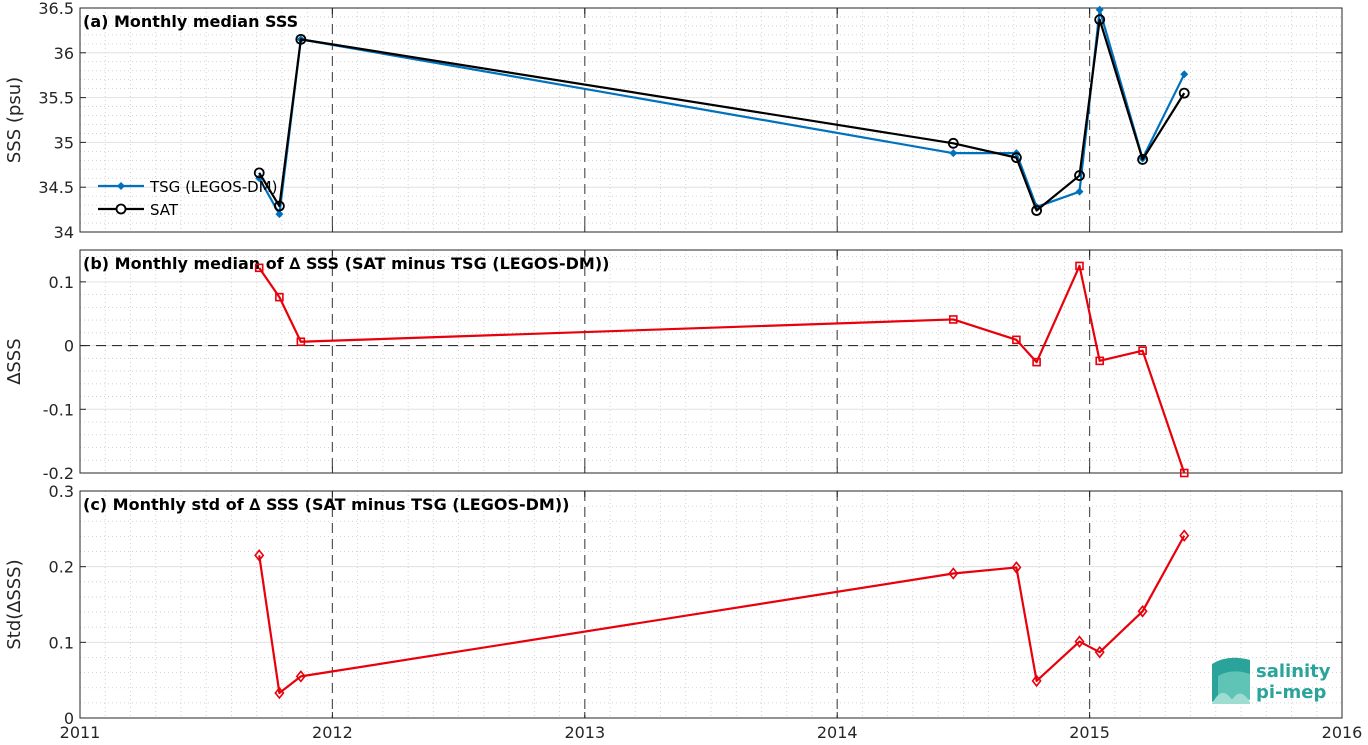  I want to click on y-tick-label: 36, so click(64, 53).